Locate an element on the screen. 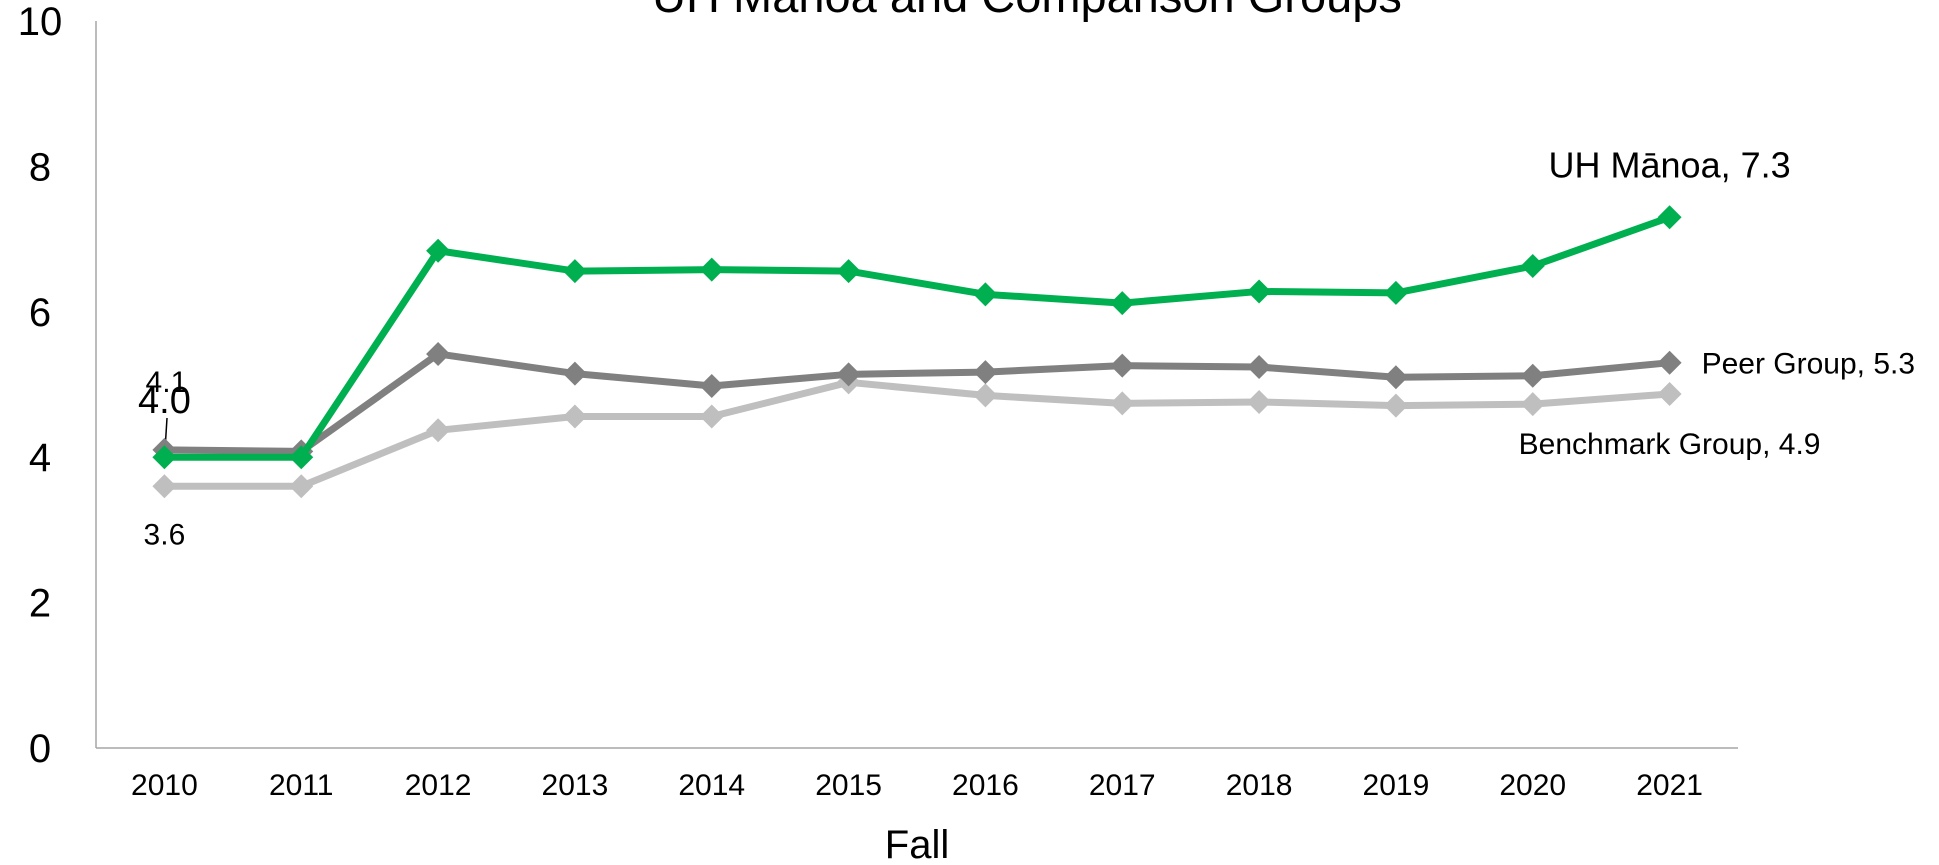  x-axis-label: Fall is located at coordinates (917, 844).